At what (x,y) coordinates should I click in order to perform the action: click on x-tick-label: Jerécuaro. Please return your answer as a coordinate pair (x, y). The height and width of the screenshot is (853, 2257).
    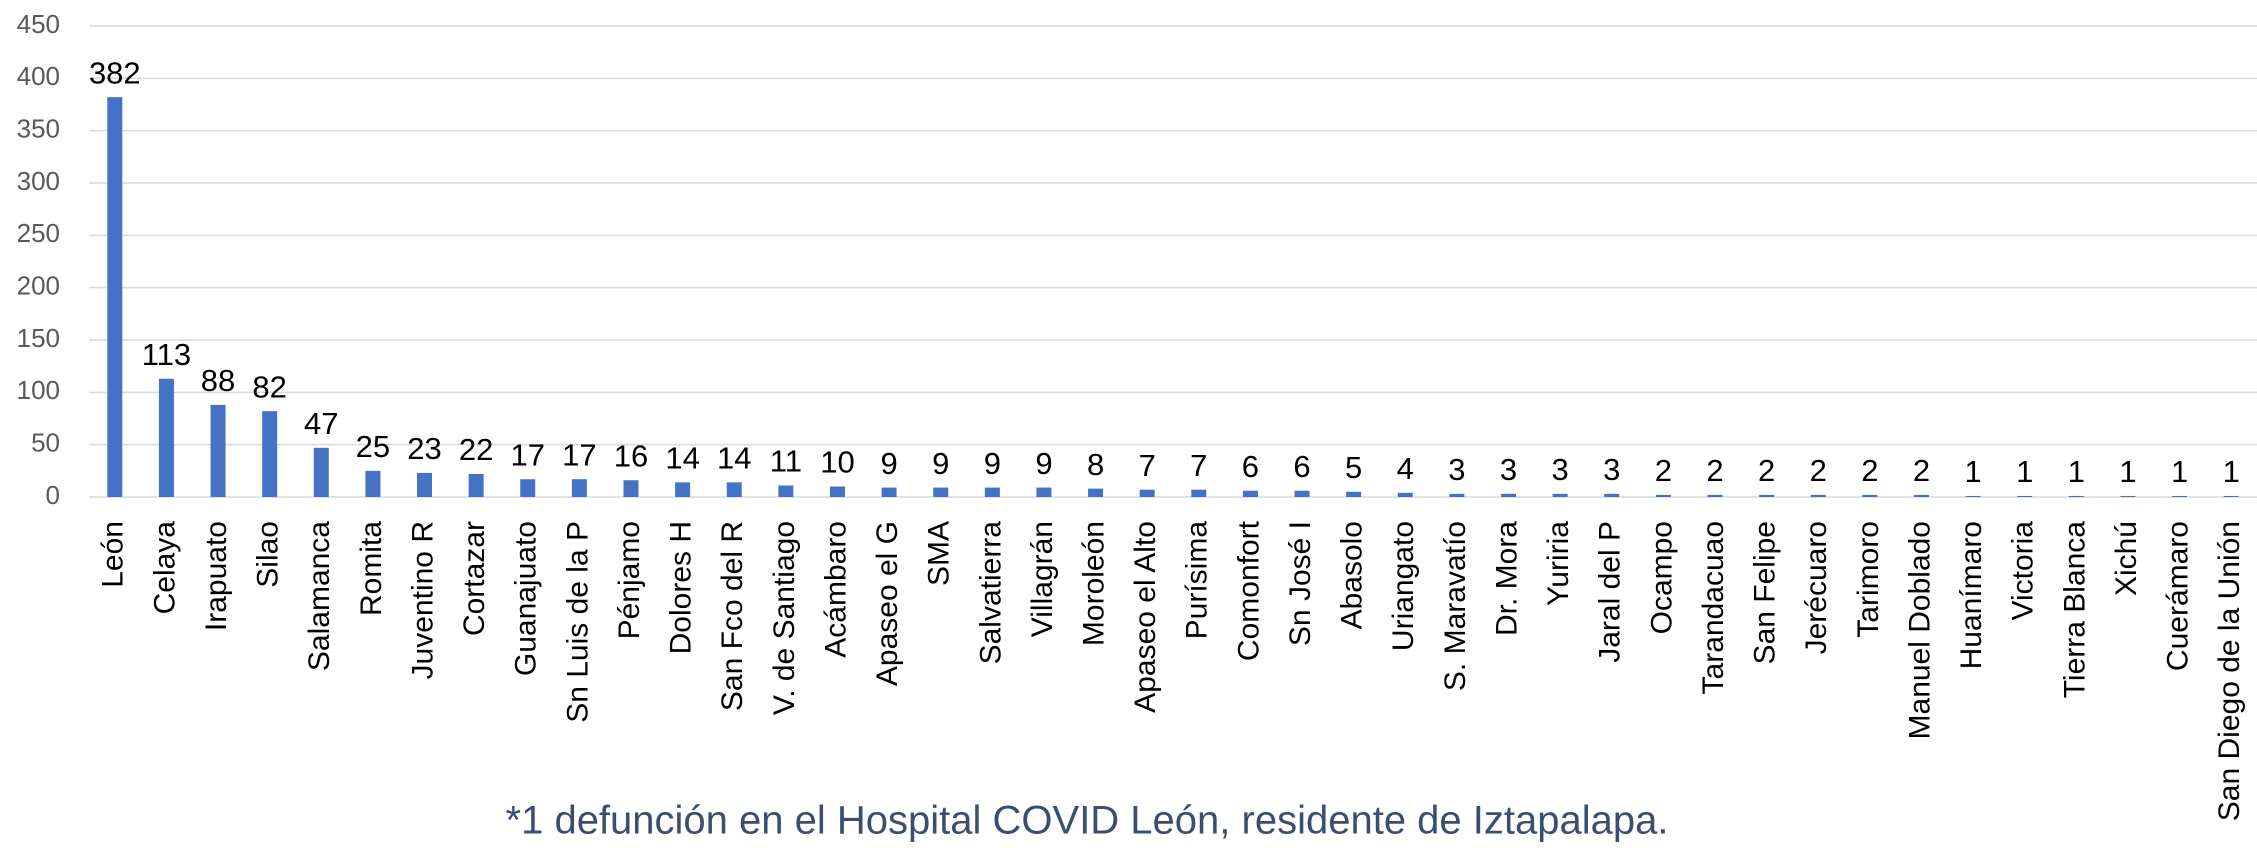
    Looking at the image, I should click on (1816, 587).